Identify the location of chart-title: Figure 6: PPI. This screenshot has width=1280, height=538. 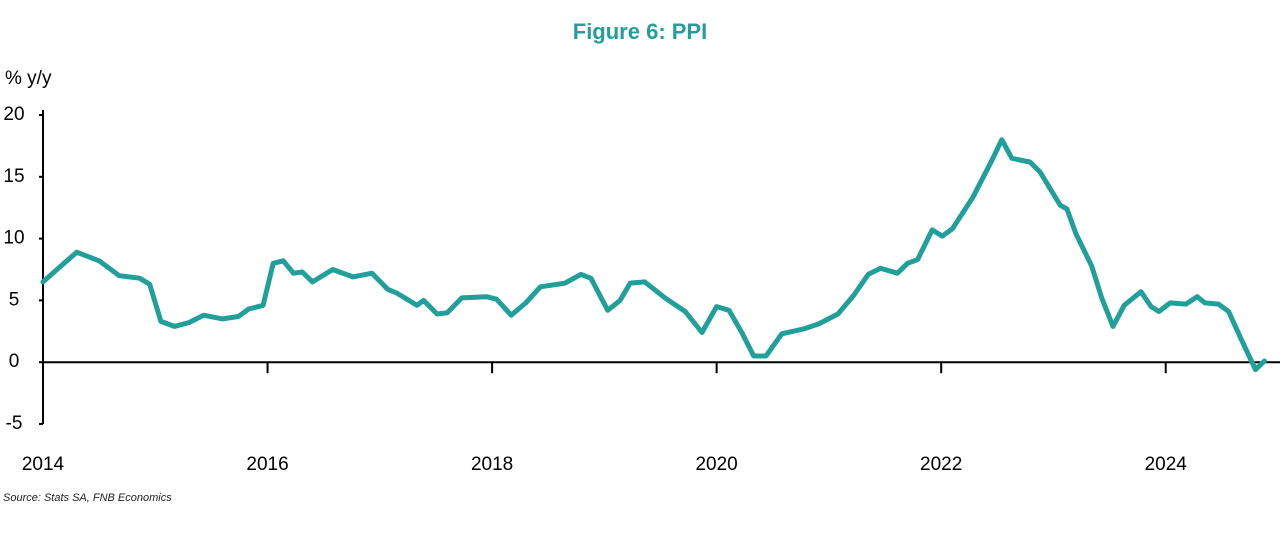
(640, 31).